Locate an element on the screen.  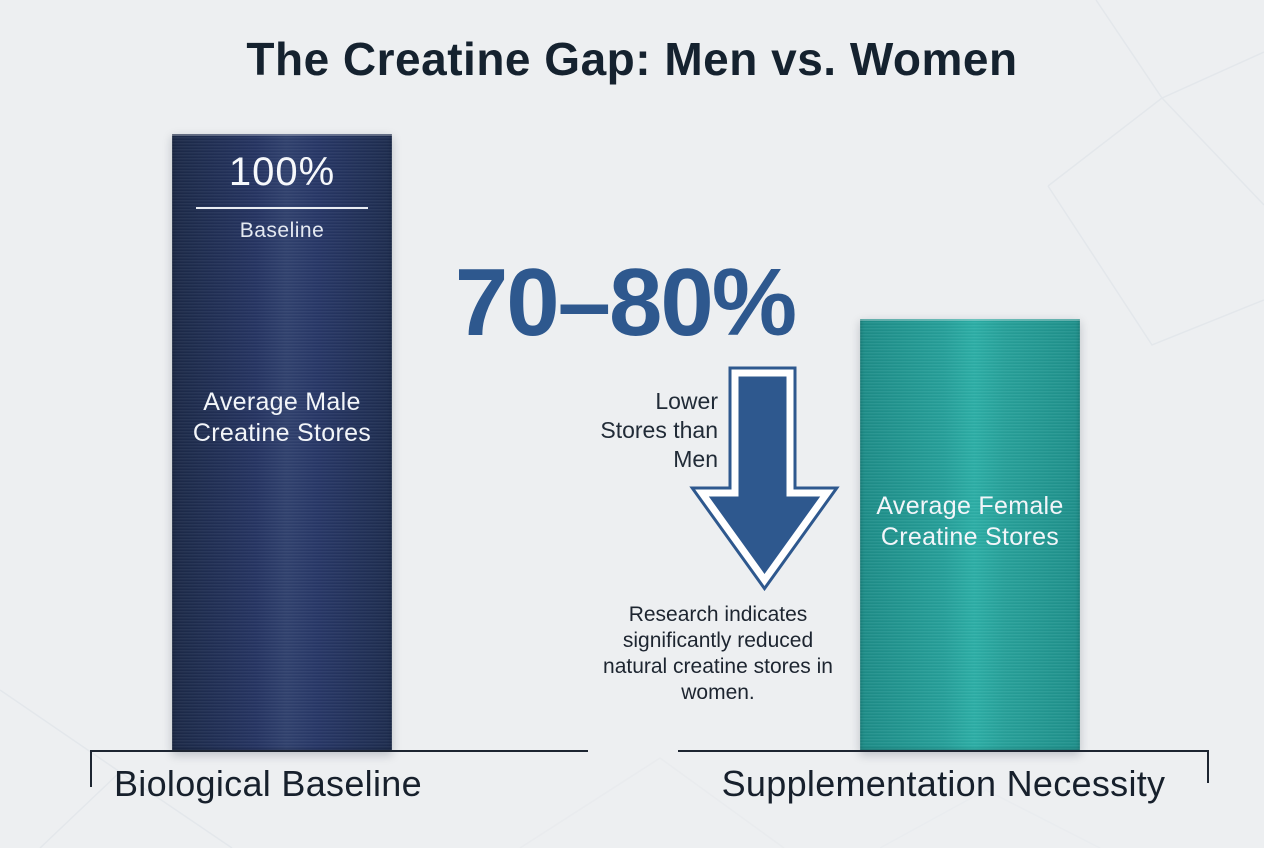
female-creatine-bar: Average Female Creatine Stores is located at coordinates (970, 535).